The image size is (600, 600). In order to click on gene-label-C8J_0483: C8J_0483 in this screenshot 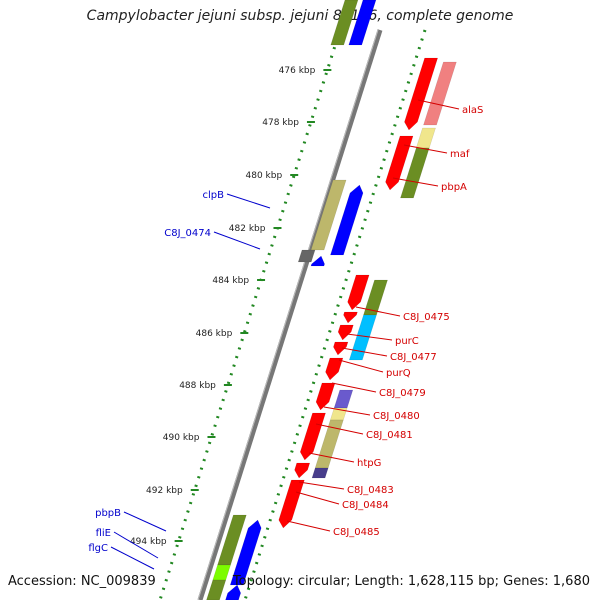, I will do `click(370, 490)`.